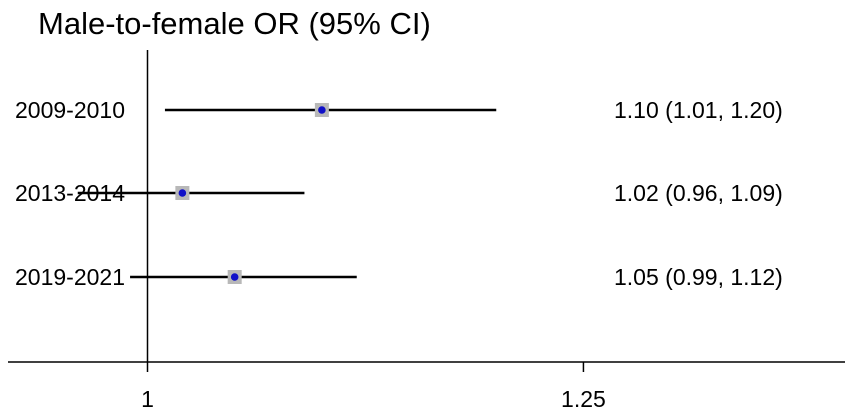 This screenshot has width=851, height=416. I want to click on forest-row: 2019-2021 1.05 (0.99, 1.12), so click(399, 277).